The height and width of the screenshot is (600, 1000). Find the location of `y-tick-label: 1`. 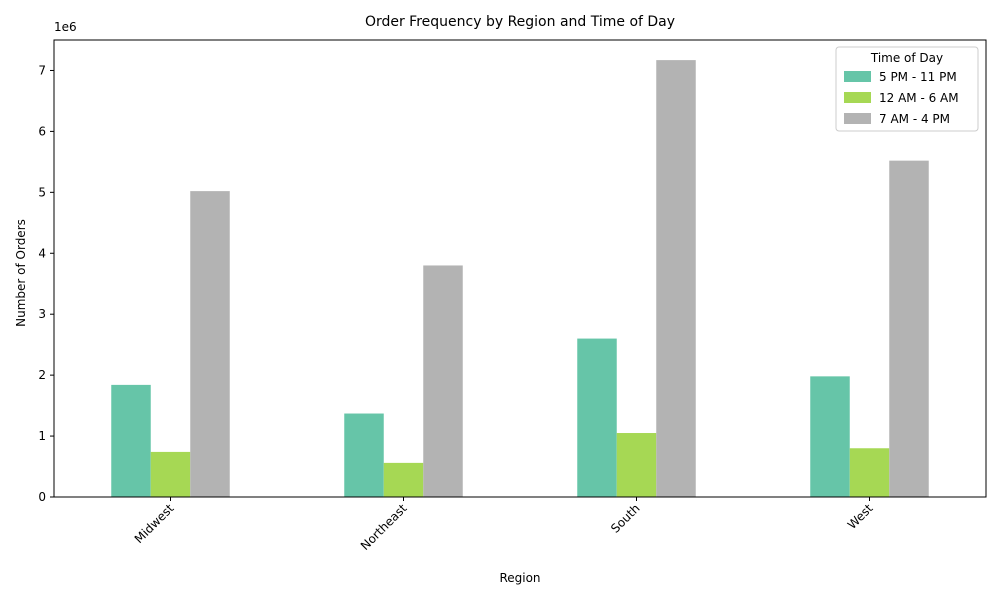

y-tick-label: 1 is located at coordinates (42, 436).